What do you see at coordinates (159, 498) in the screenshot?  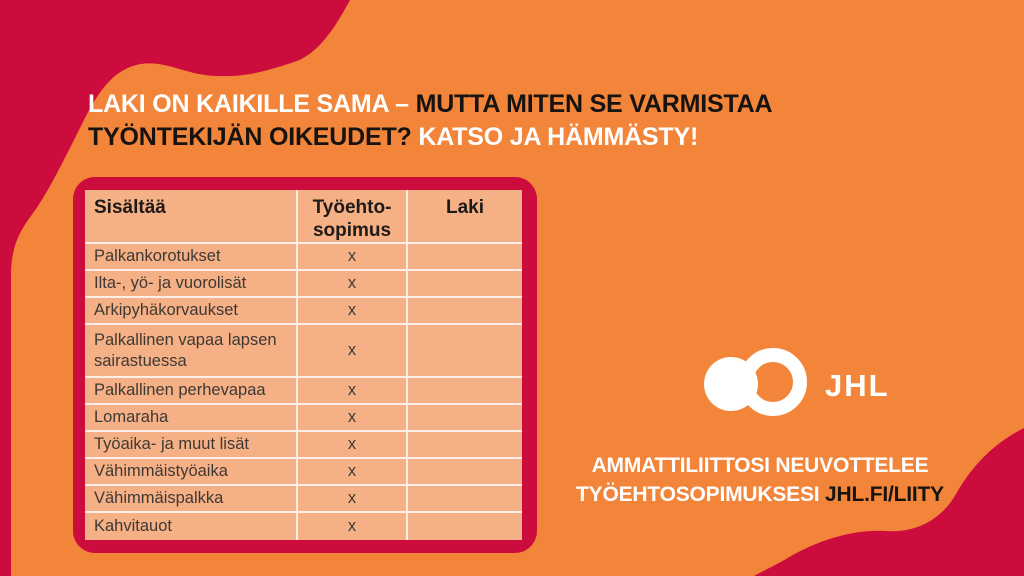 I see `row-label: Vähimmäispalkka` at bounding box center [159, 498].